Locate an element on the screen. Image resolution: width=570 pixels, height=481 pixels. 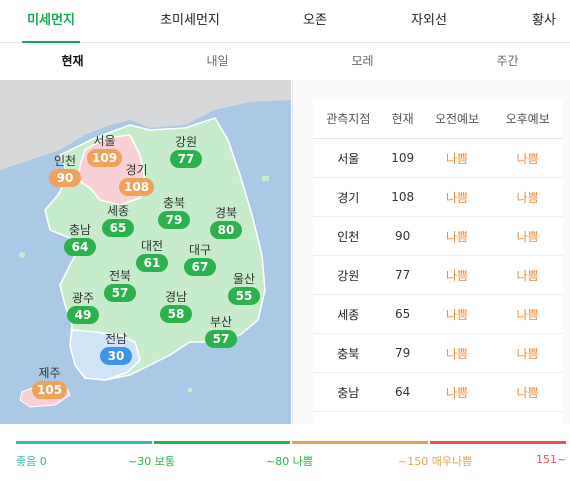
table-row: 대전 61 나쁨 나쁨 is located at coordinates (438, 417).